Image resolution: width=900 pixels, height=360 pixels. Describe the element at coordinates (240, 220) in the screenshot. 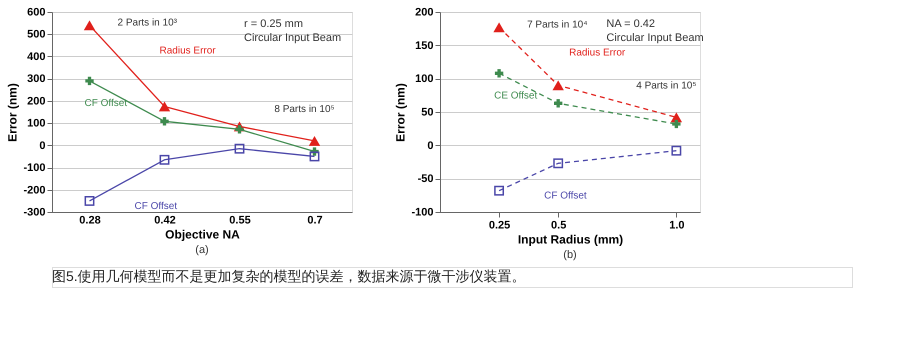

I see `x-tick-label: 0.55` at that location.